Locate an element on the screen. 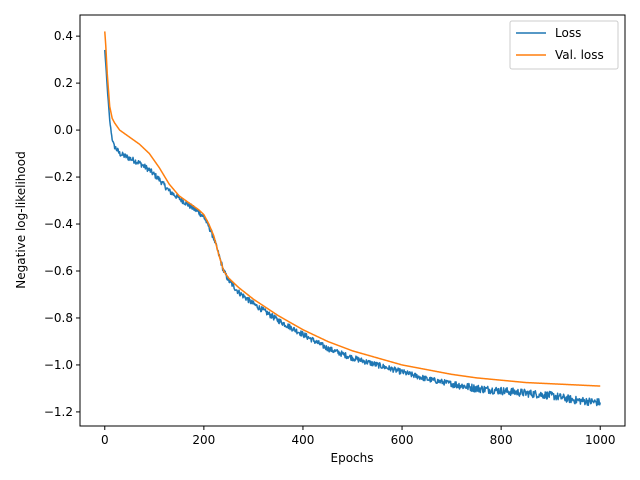 The image size is (640, 480). y-tick-label: 0.2 is located at coordinates (63, 83).